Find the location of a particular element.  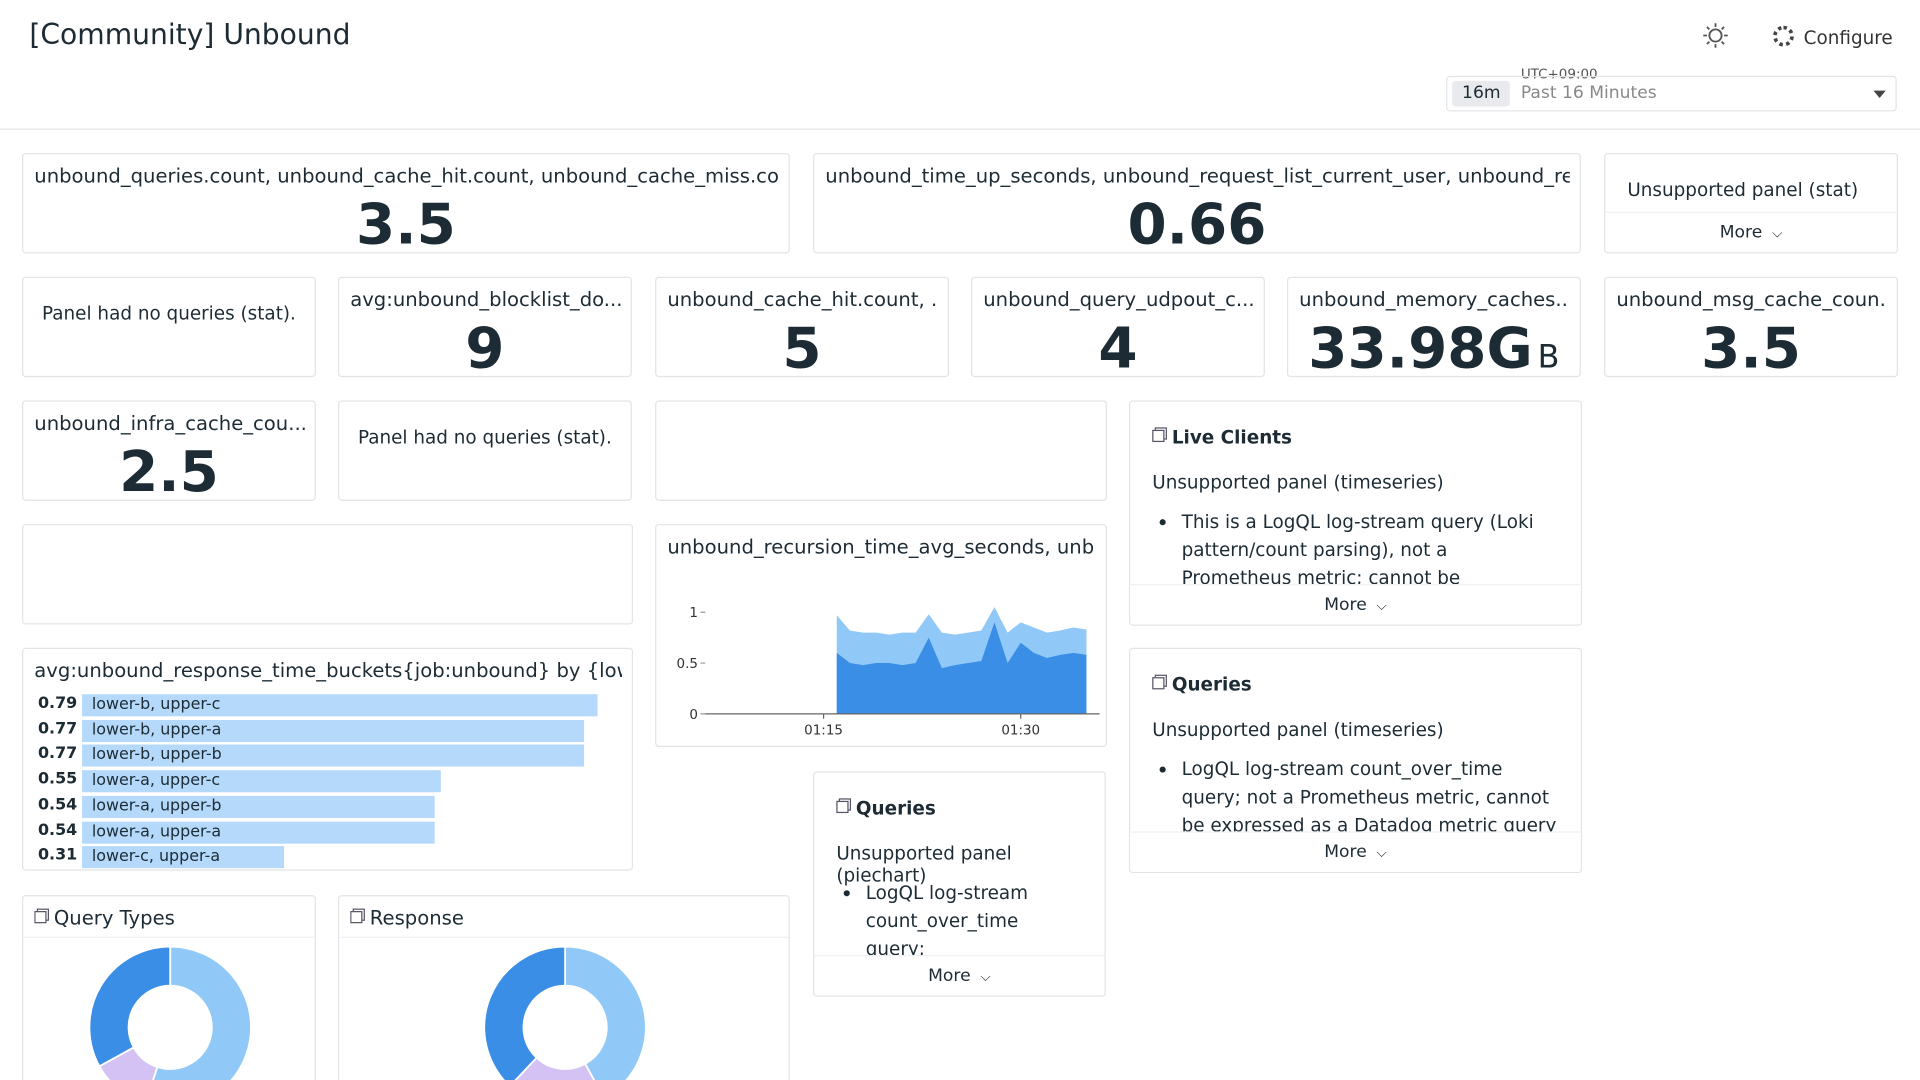

x-tick-label: 01:15 is located at coordinates (823, 731).